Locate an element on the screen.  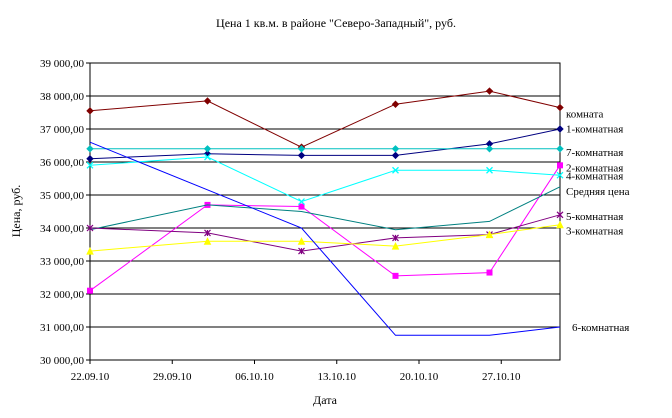
legend-label: 6-комнатная is located at coordinates (600, 328).